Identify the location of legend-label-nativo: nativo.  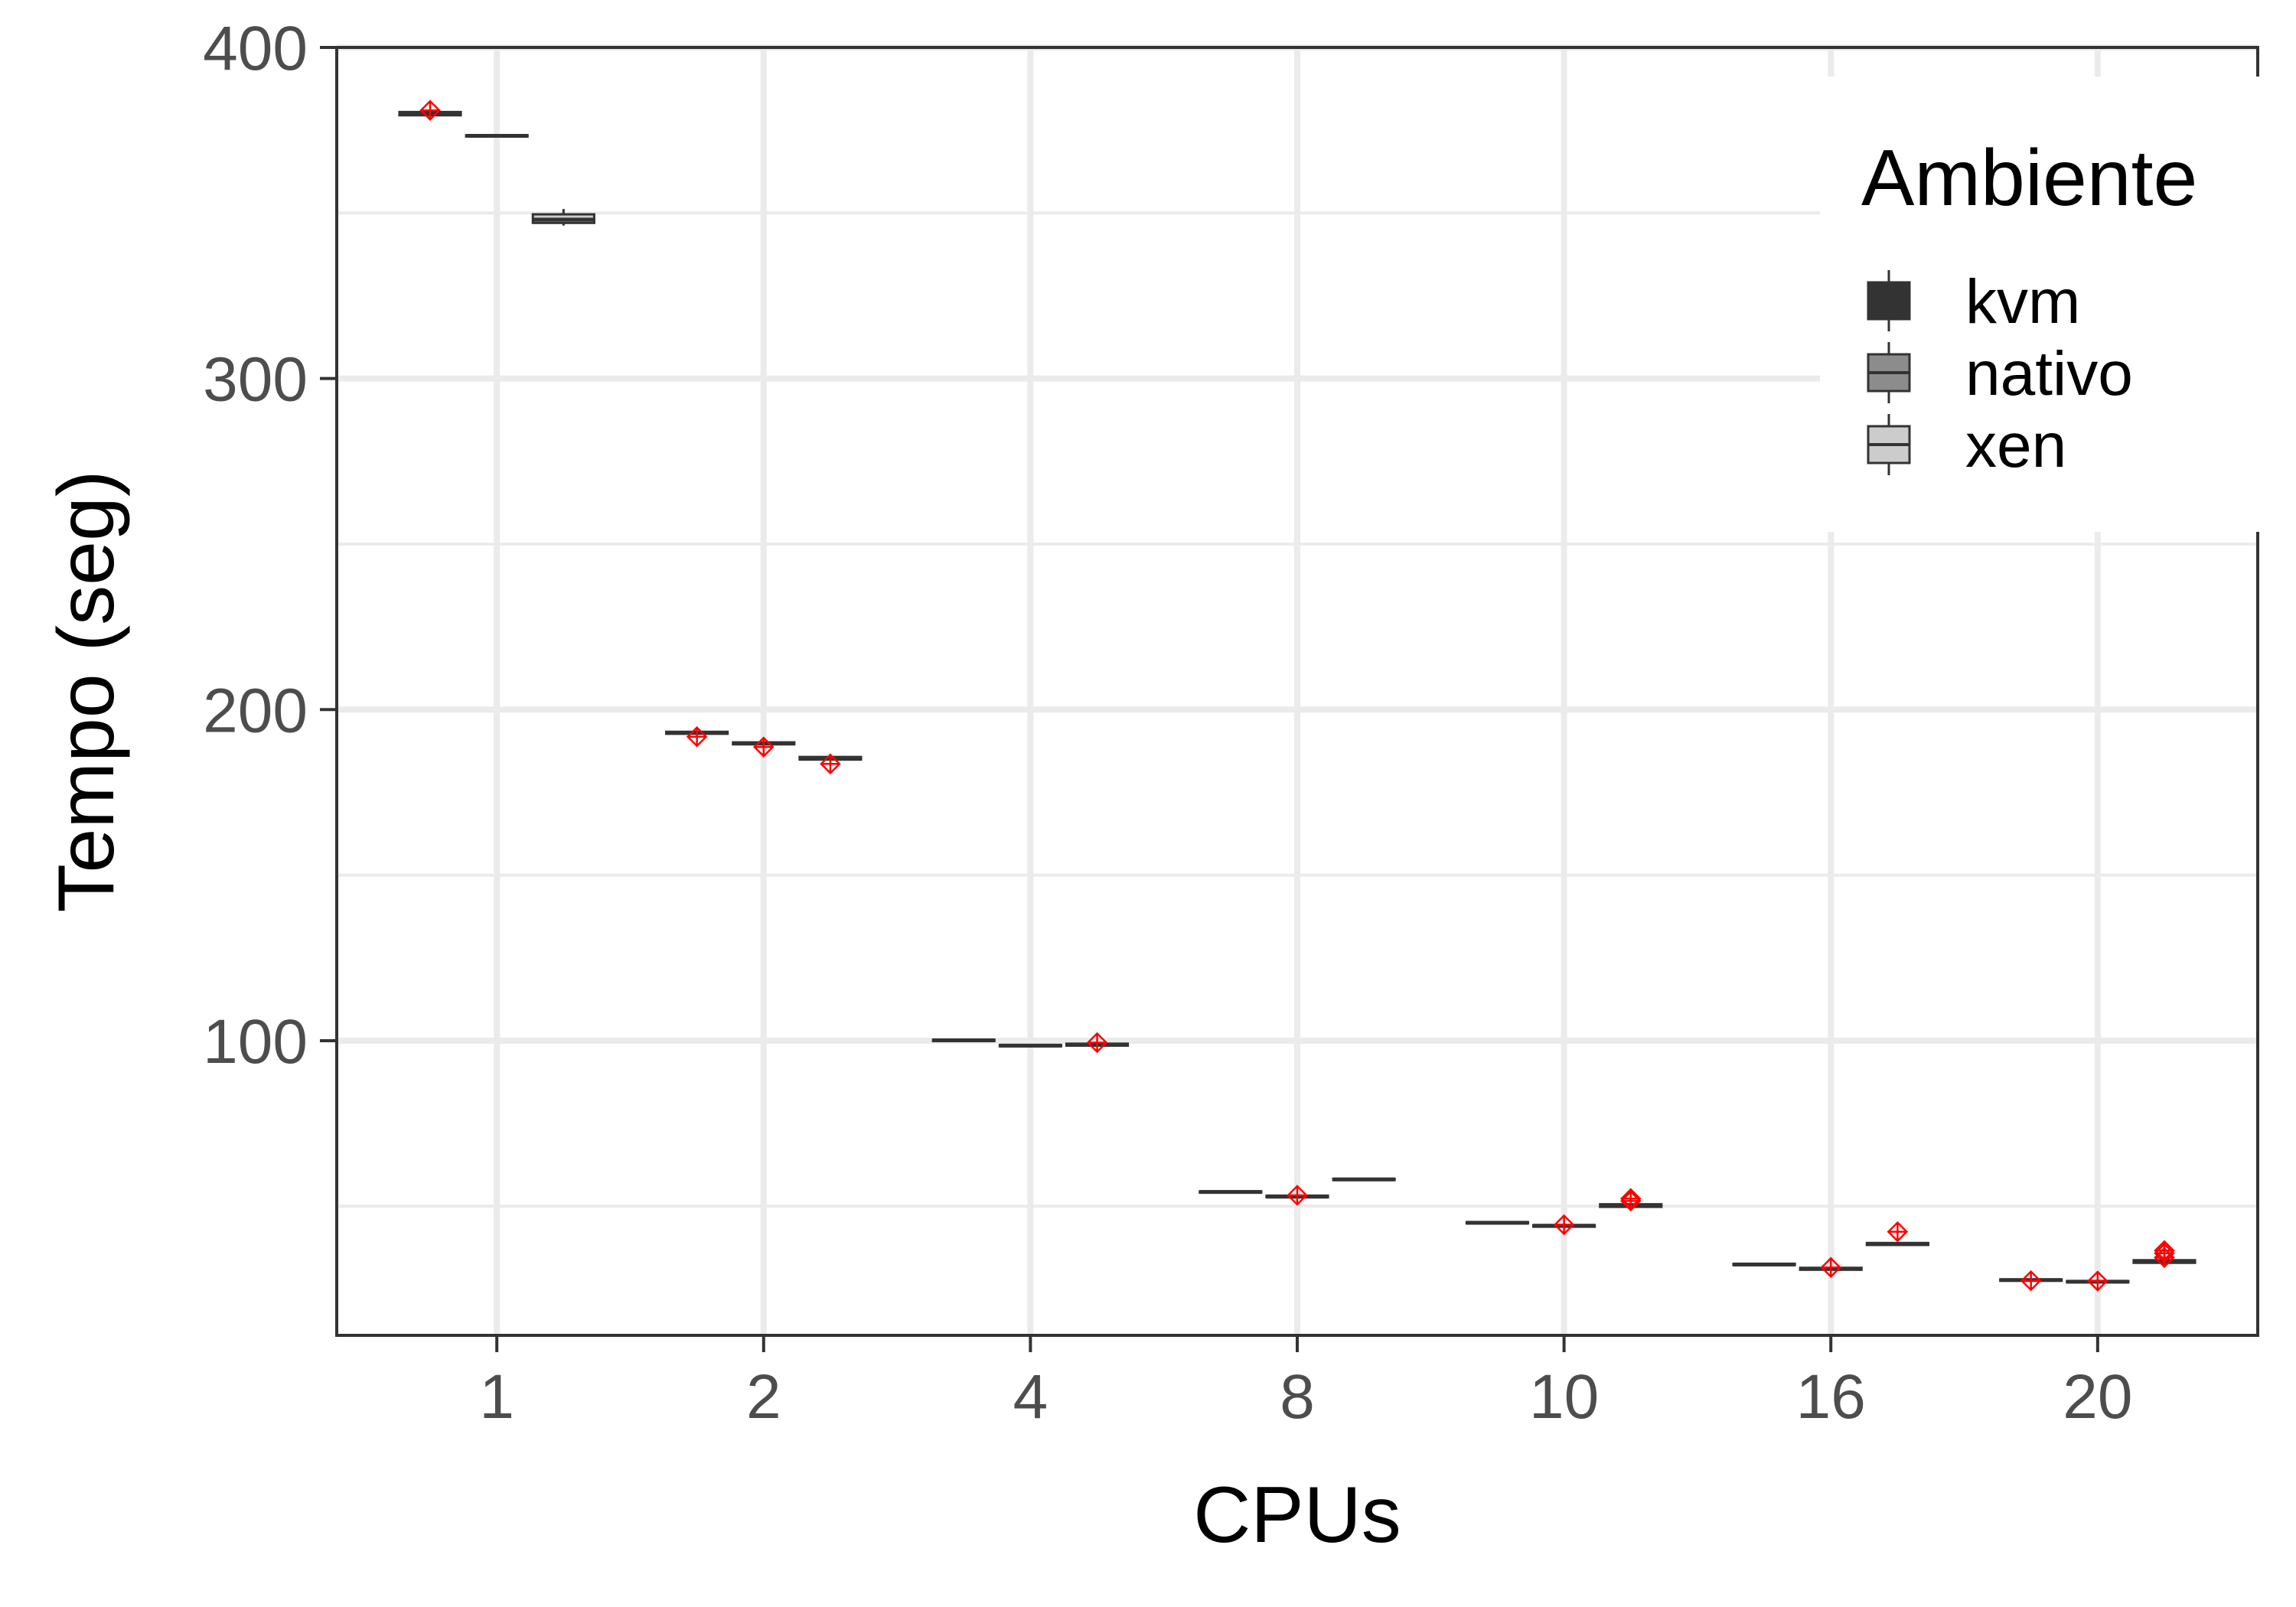
(2049, 374).